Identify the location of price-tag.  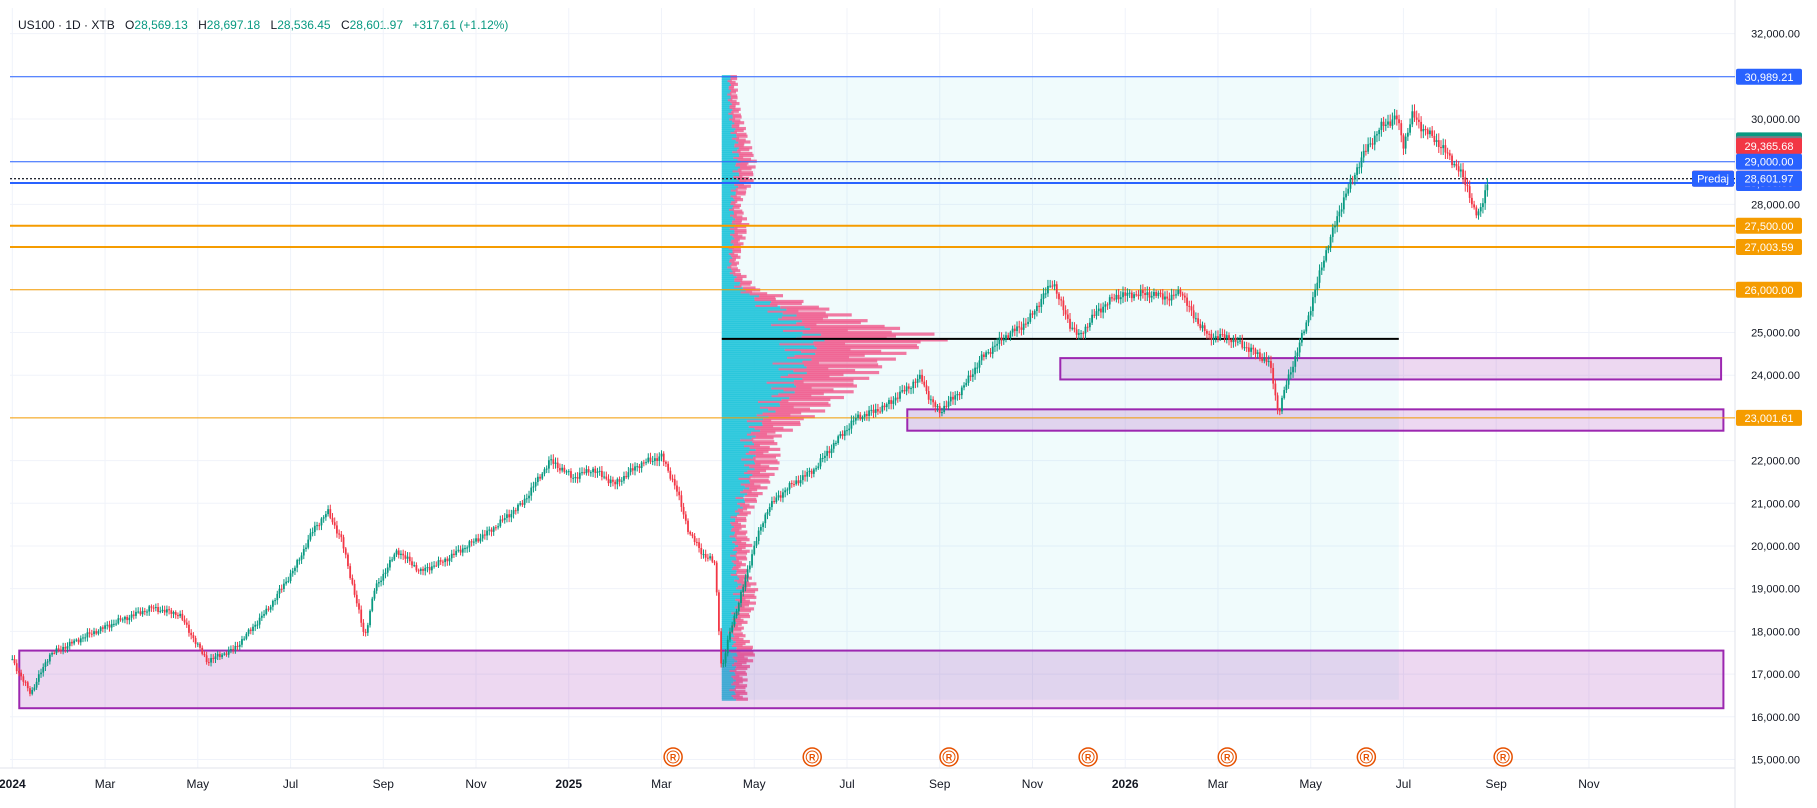
(1769, 161).